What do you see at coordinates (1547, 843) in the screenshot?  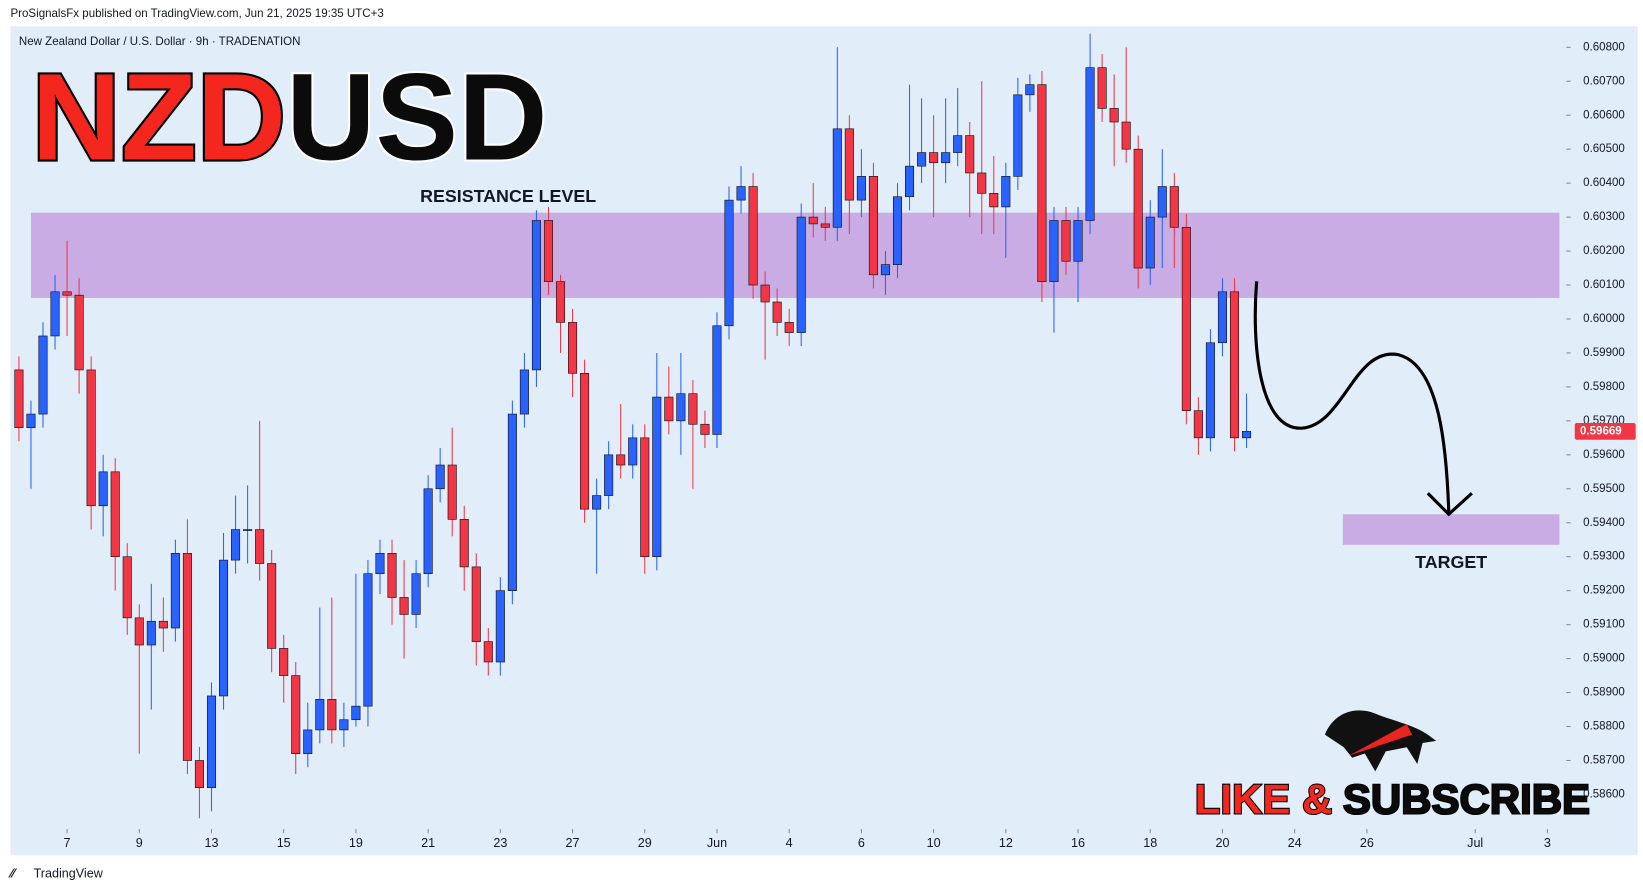 I see `x-tick-label: 3` at bounding box center [1547, 843].